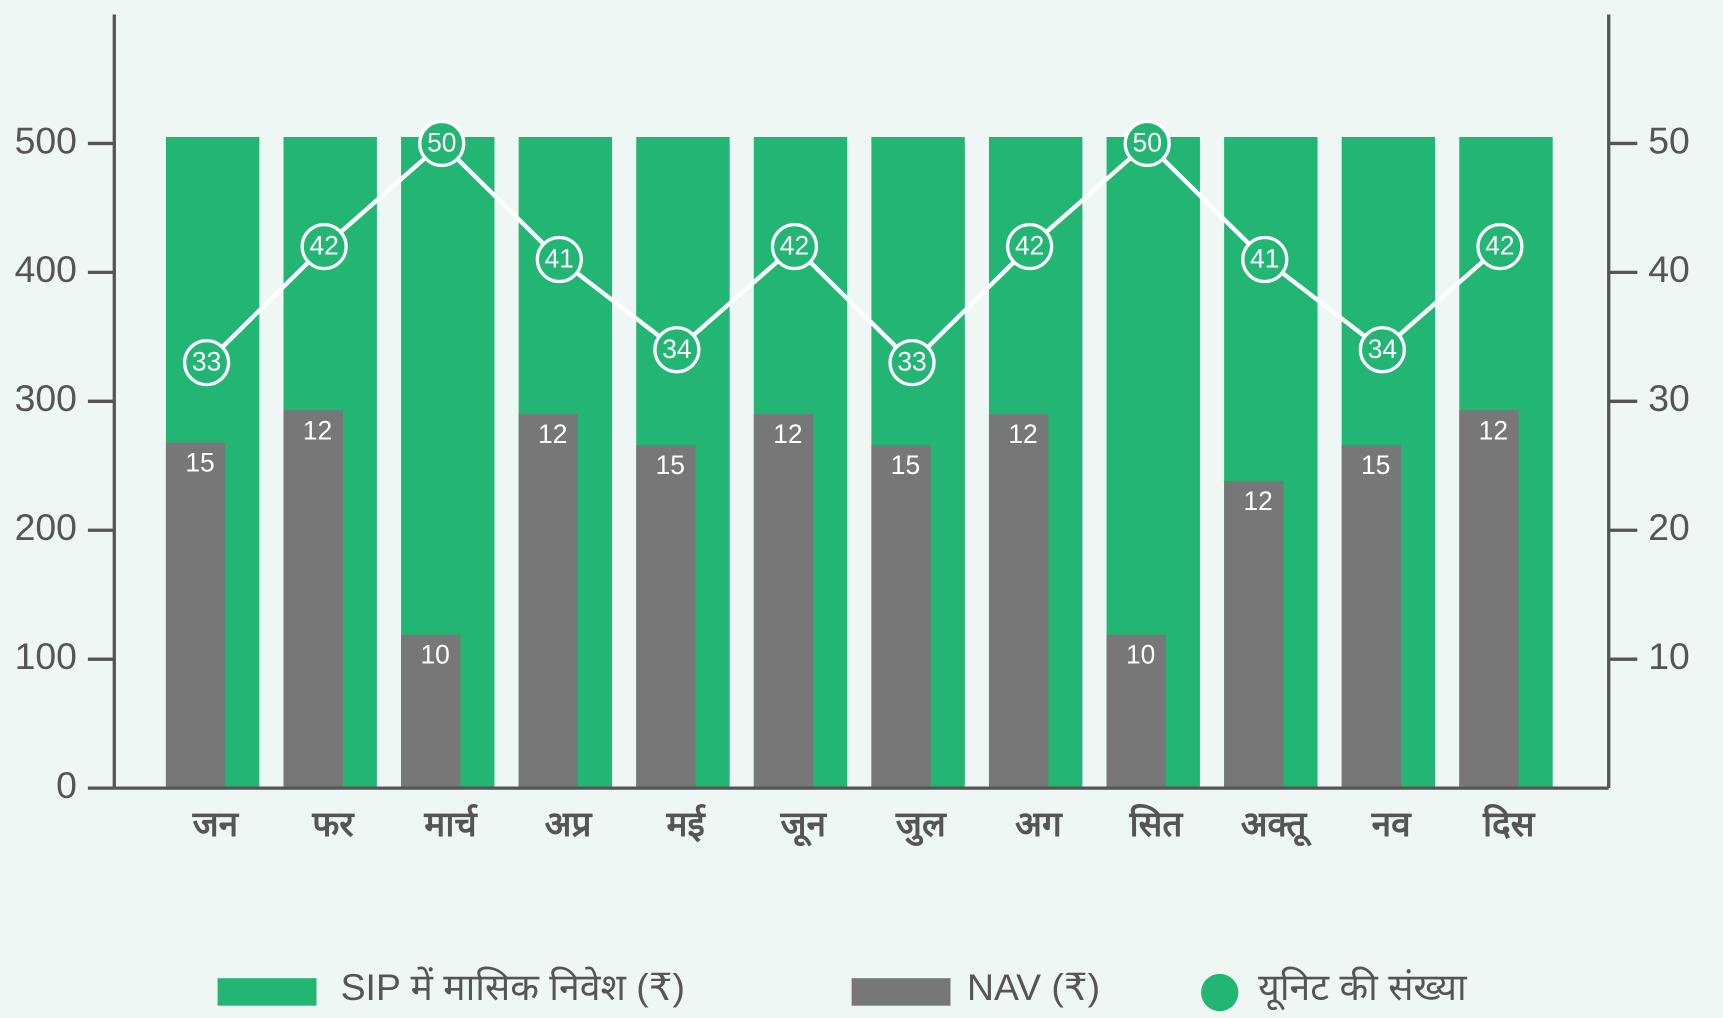  What do you see at coordinates (216, 824) in the screenshot?
I see `x-tick-label: जन` at bounding box center [216, 824].